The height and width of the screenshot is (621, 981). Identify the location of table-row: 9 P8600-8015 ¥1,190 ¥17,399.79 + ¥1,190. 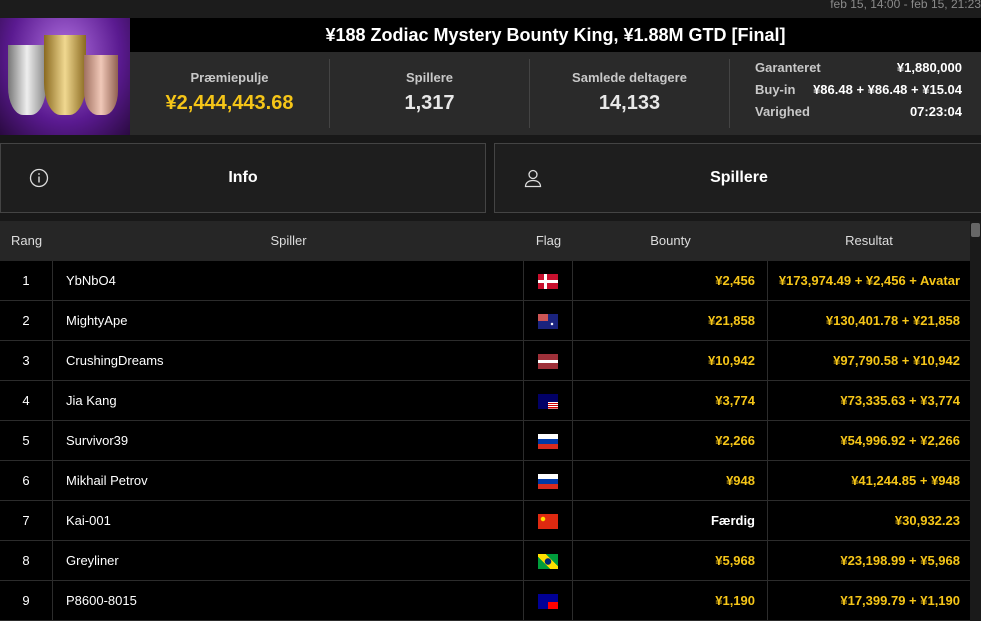
(485, 601).